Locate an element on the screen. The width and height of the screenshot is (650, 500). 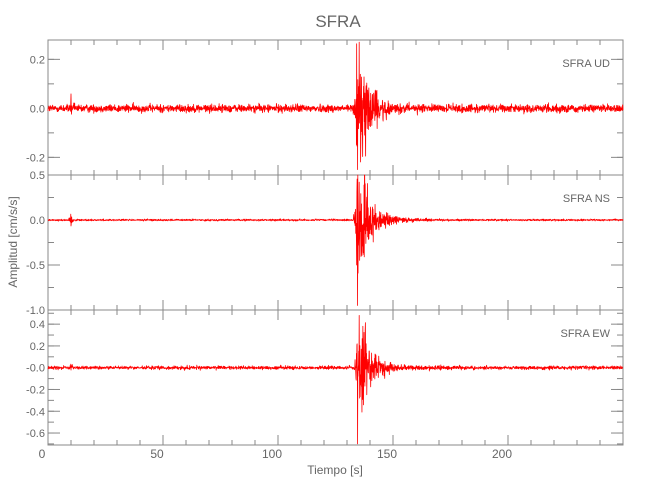
x-tick-label: 100 is located at coordinates (272, 454).